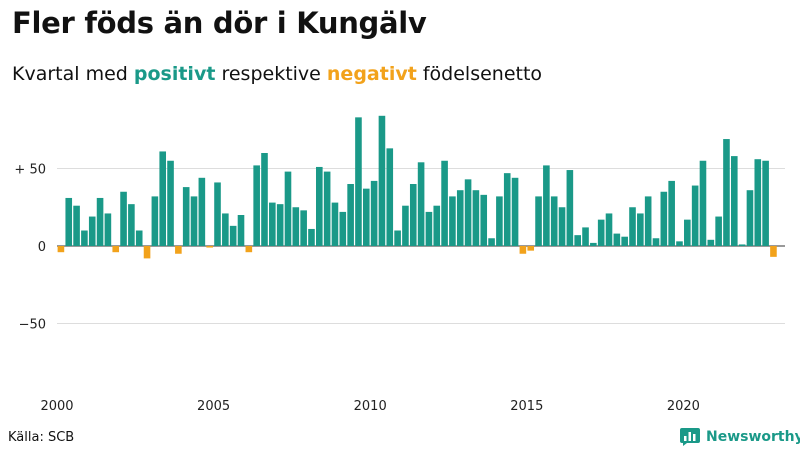 The width and height of the screenshot is (800, 450). Describe the element at coordinates (370, 406) in the screenshot. I see `x-tick-label: 2010` at that location.